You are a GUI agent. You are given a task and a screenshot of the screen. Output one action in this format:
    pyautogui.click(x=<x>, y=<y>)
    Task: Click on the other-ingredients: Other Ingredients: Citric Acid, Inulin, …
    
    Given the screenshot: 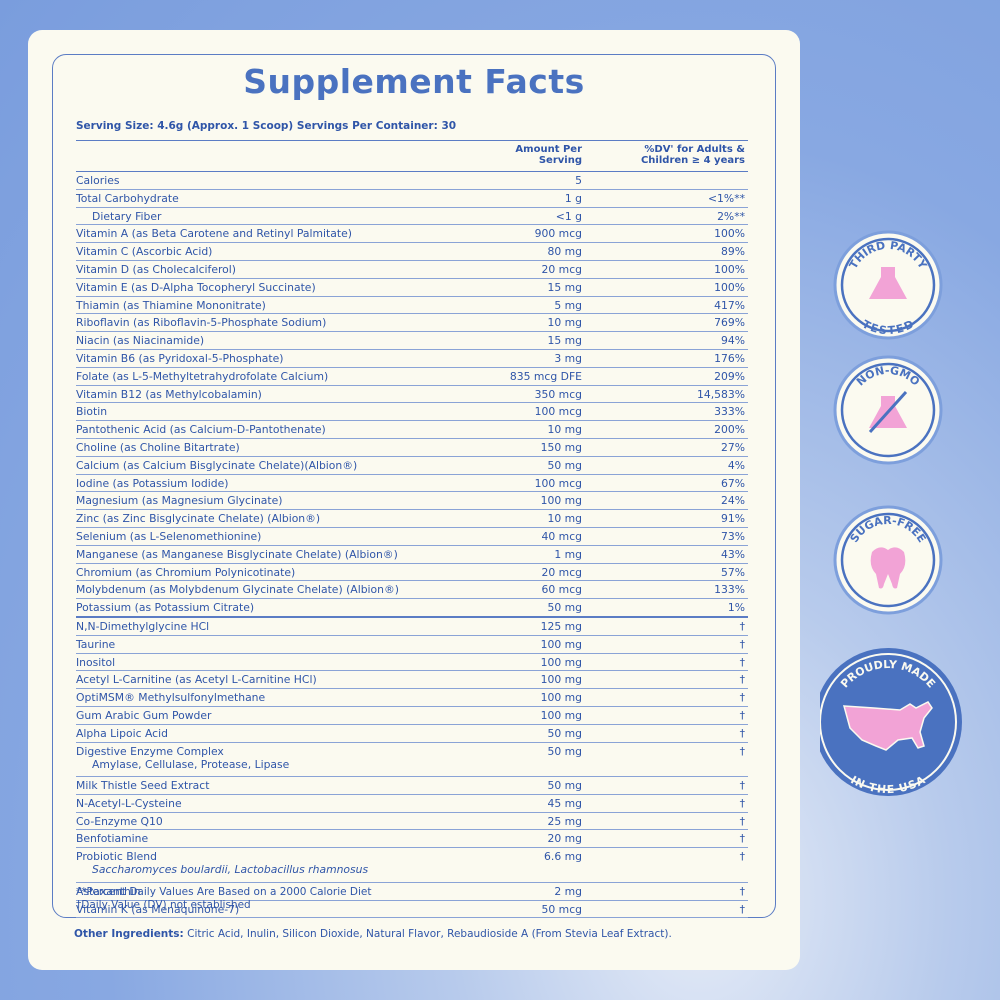 What is the action you would take?
    pyautogui.click(x=373, y=934)
    